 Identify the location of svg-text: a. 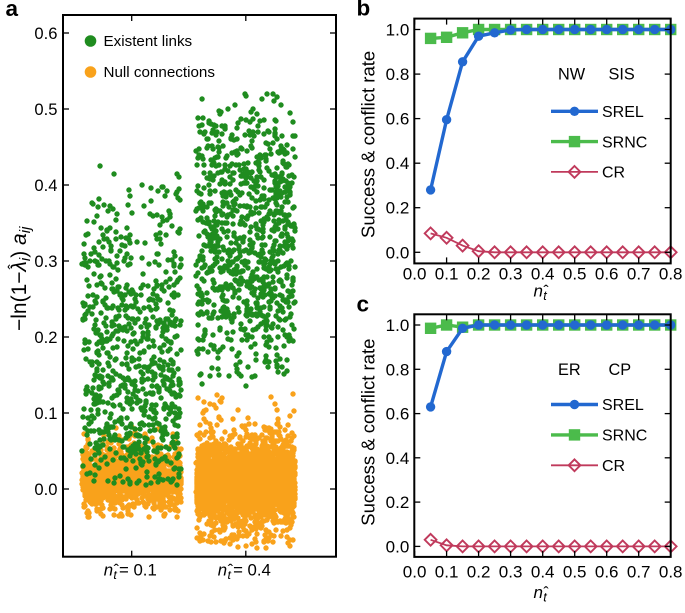
(12, 10).